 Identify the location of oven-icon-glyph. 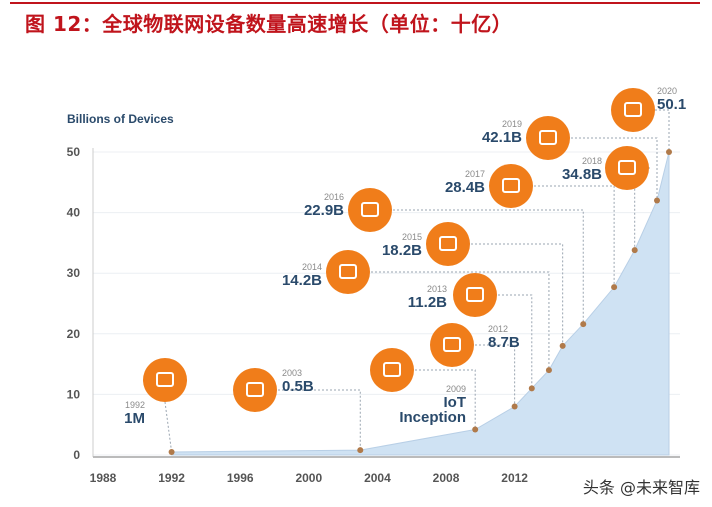
(475, 294).